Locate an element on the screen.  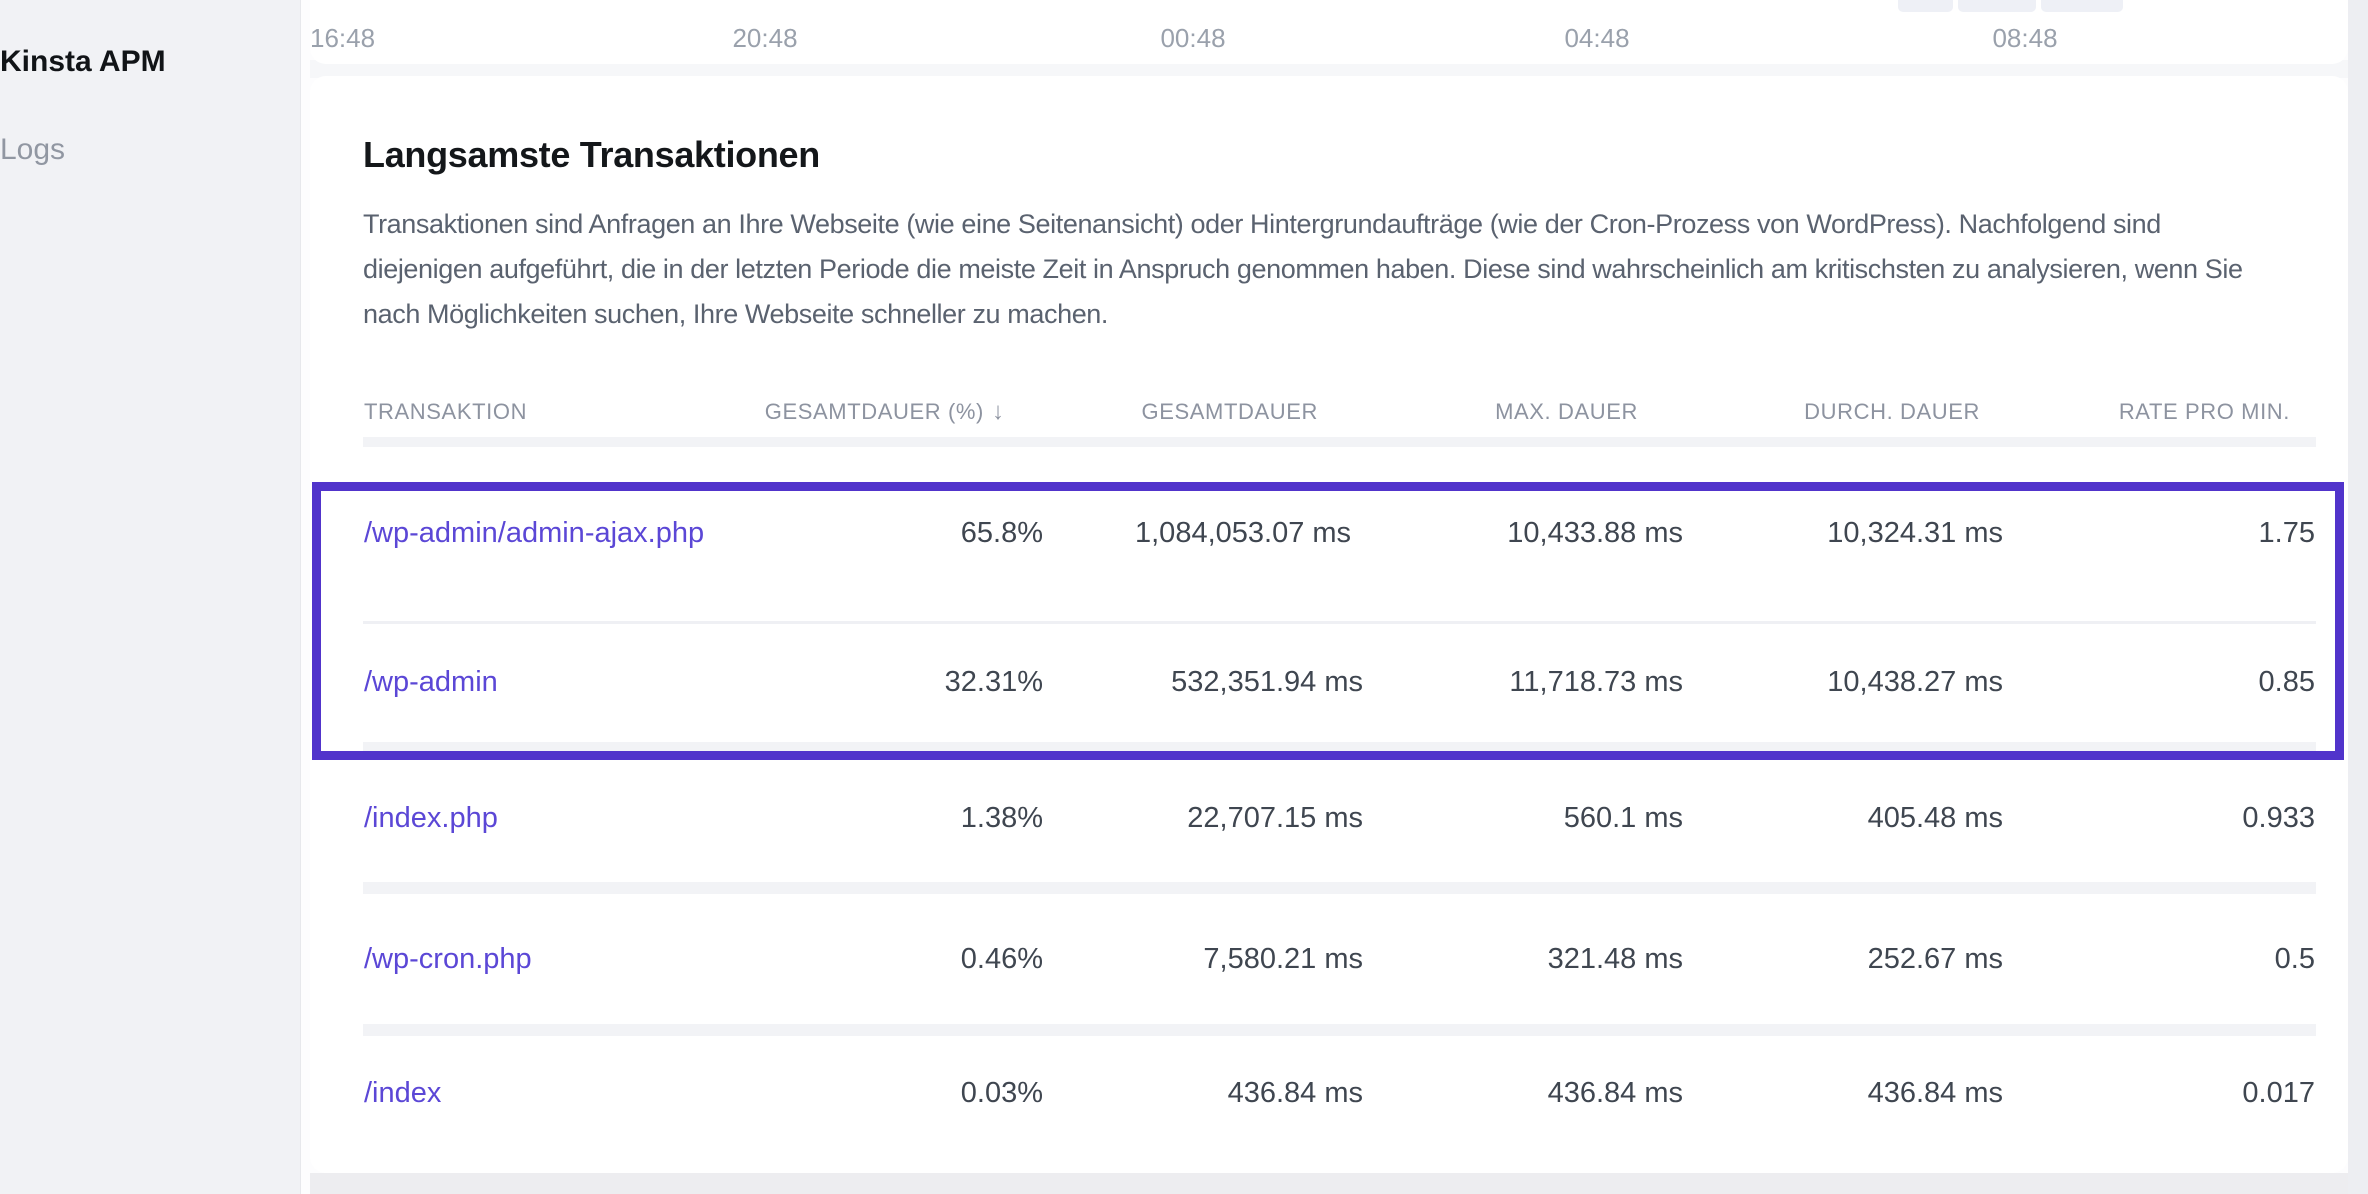
max-duration-cell: 560.1 ms is located at coordinates (1623, 817).